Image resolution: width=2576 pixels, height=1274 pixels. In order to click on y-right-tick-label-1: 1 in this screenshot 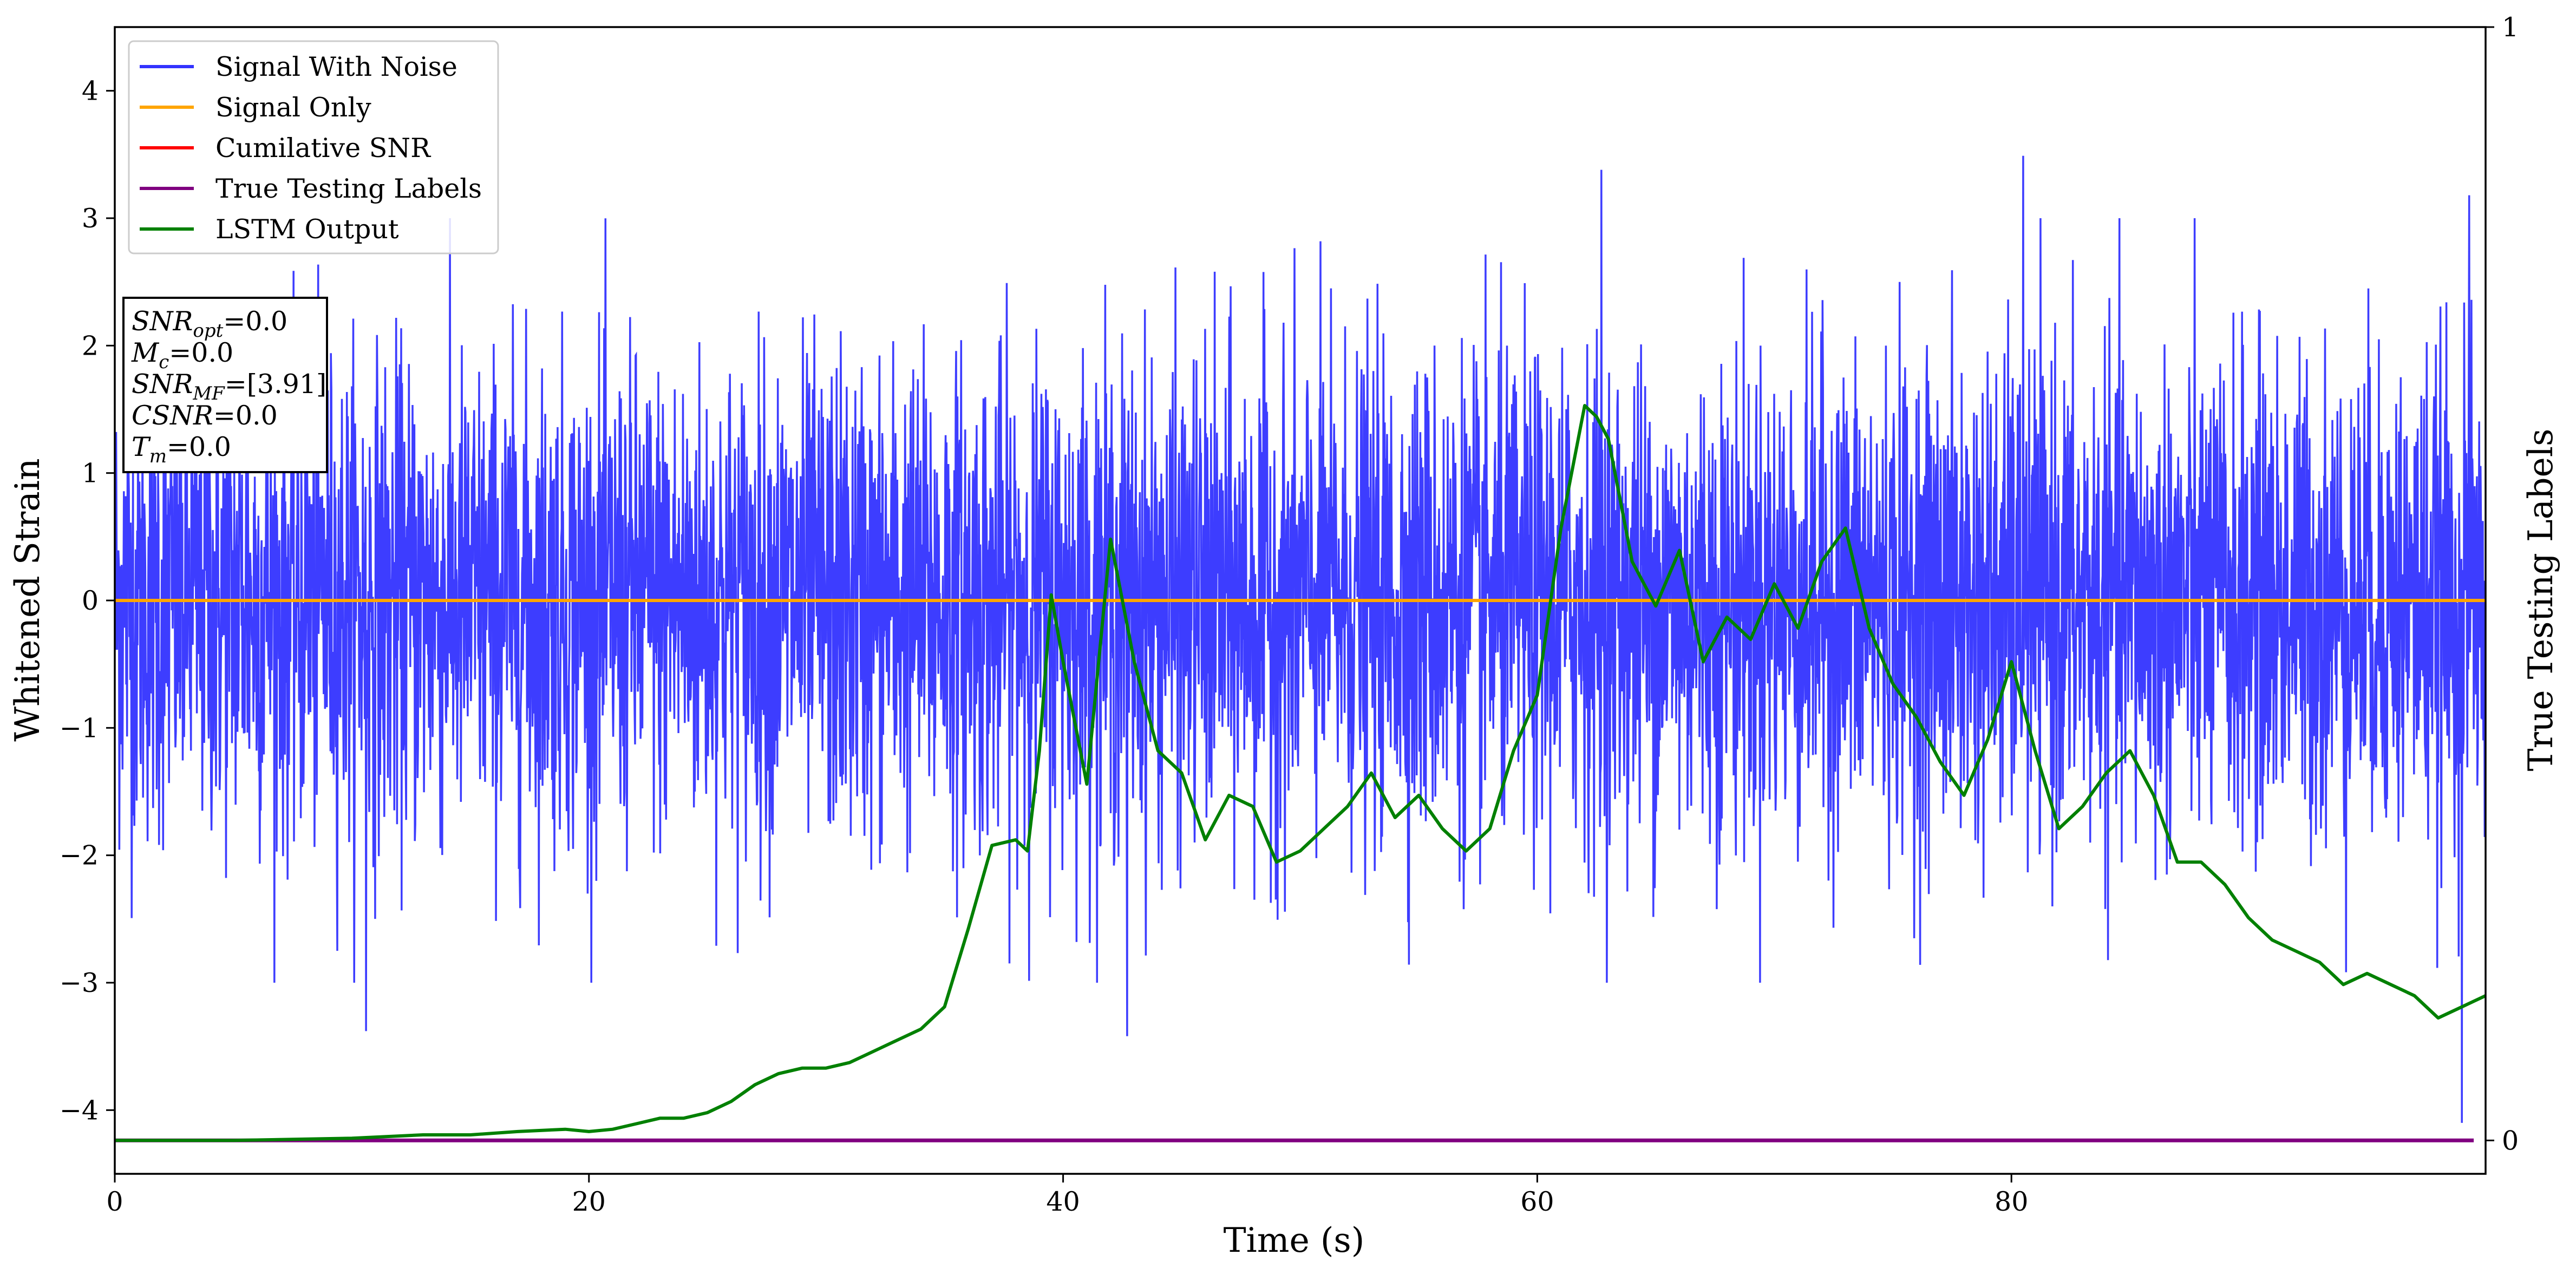, I will do `click(2510, 27)`.